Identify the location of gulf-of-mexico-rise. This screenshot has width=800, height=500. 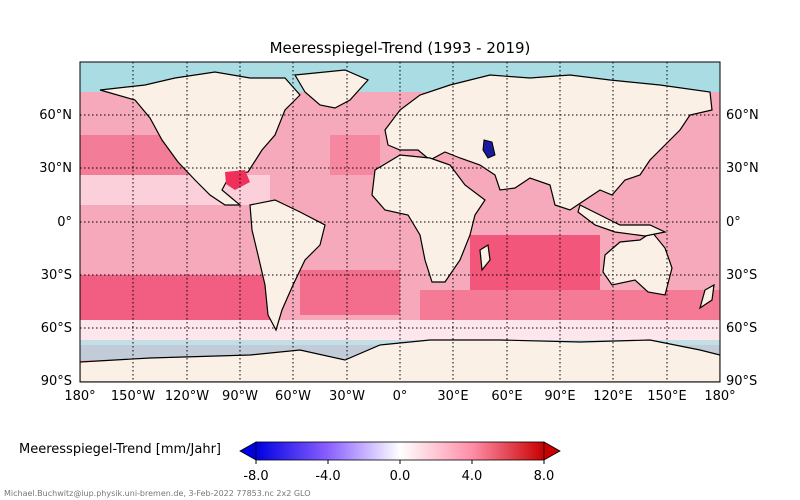
(237, 180).